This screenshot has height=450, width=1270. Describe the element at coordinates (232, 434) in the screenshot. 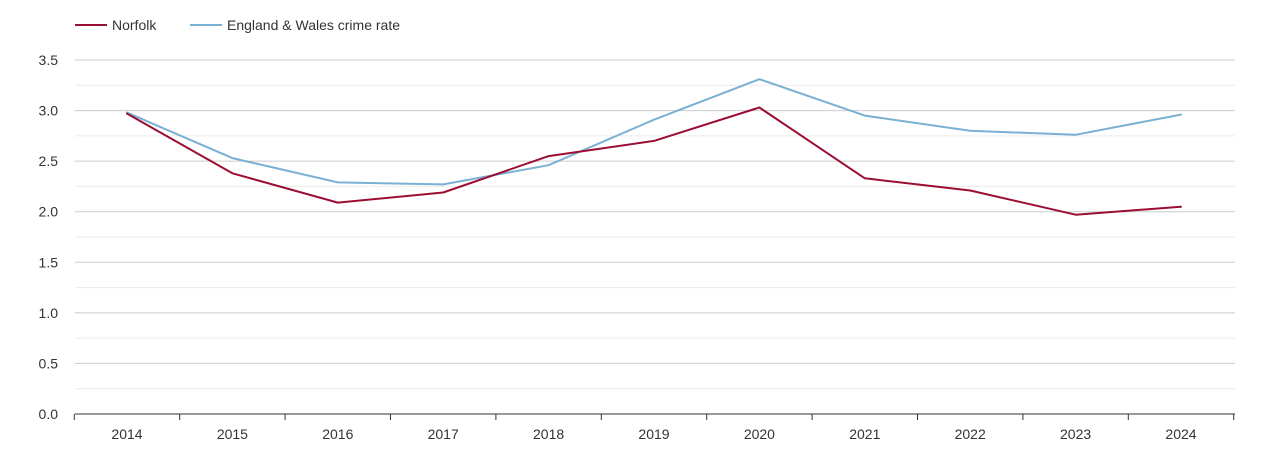

I see `x-tick-label: 2015` at that location.